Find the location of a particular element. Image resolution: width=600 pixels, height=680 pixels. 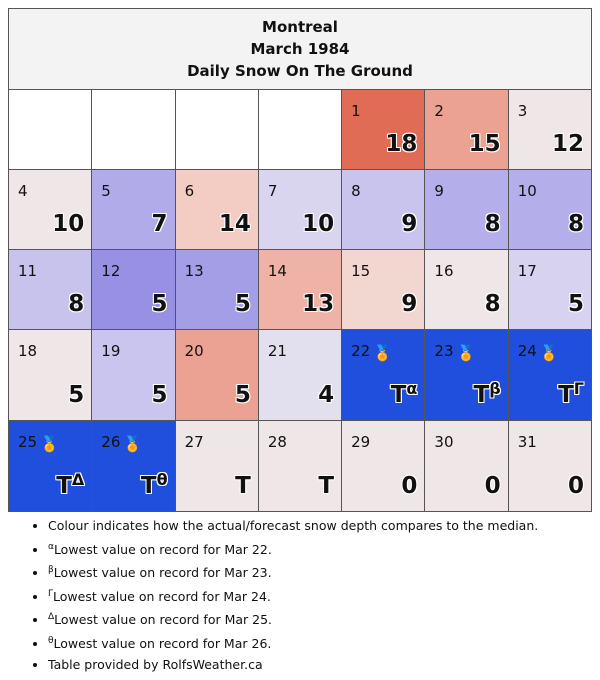

day-number: 25 🏅 is located at coordinates (38, 443).